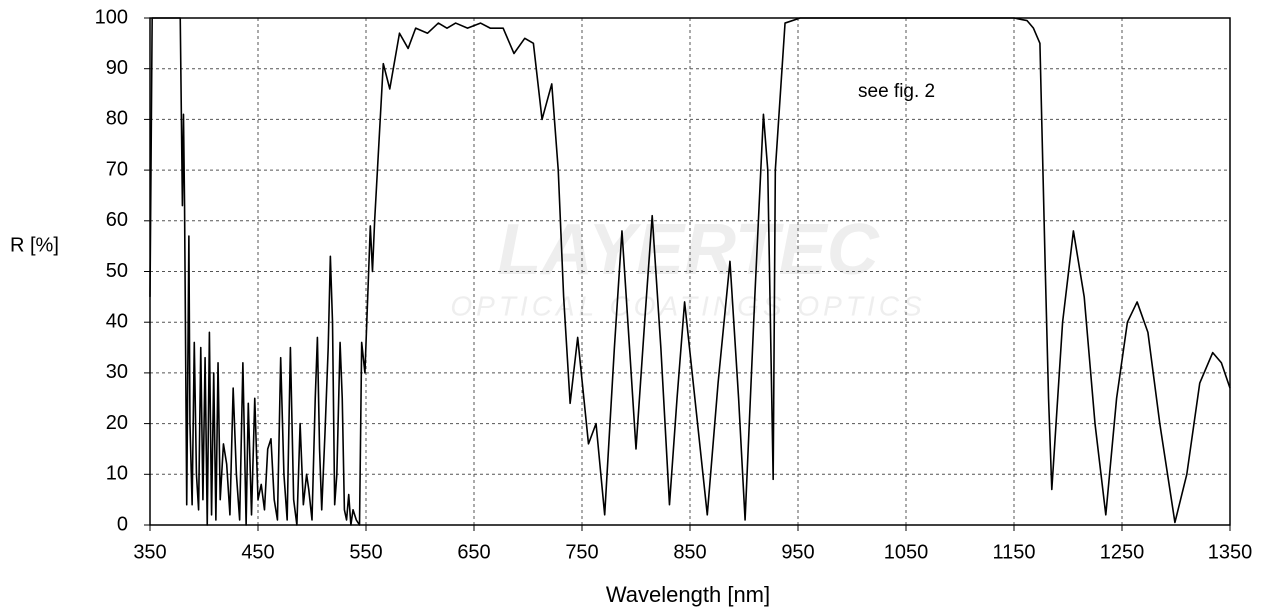 The width and height of the screenshot is (1278, 612). What do you see at coordinates (906, 552) in the screenshot?
I see `x-tick-label: 1050` at bounding box center [906, 552].